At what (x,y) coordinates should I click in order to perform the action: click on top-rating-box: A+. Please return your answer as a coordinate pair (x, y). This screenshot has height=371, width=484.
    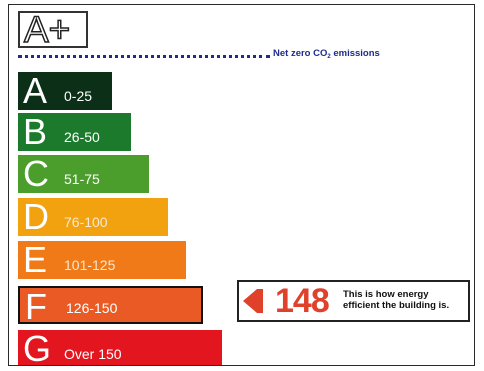
    Looking at the image, I should click on (53, 30).